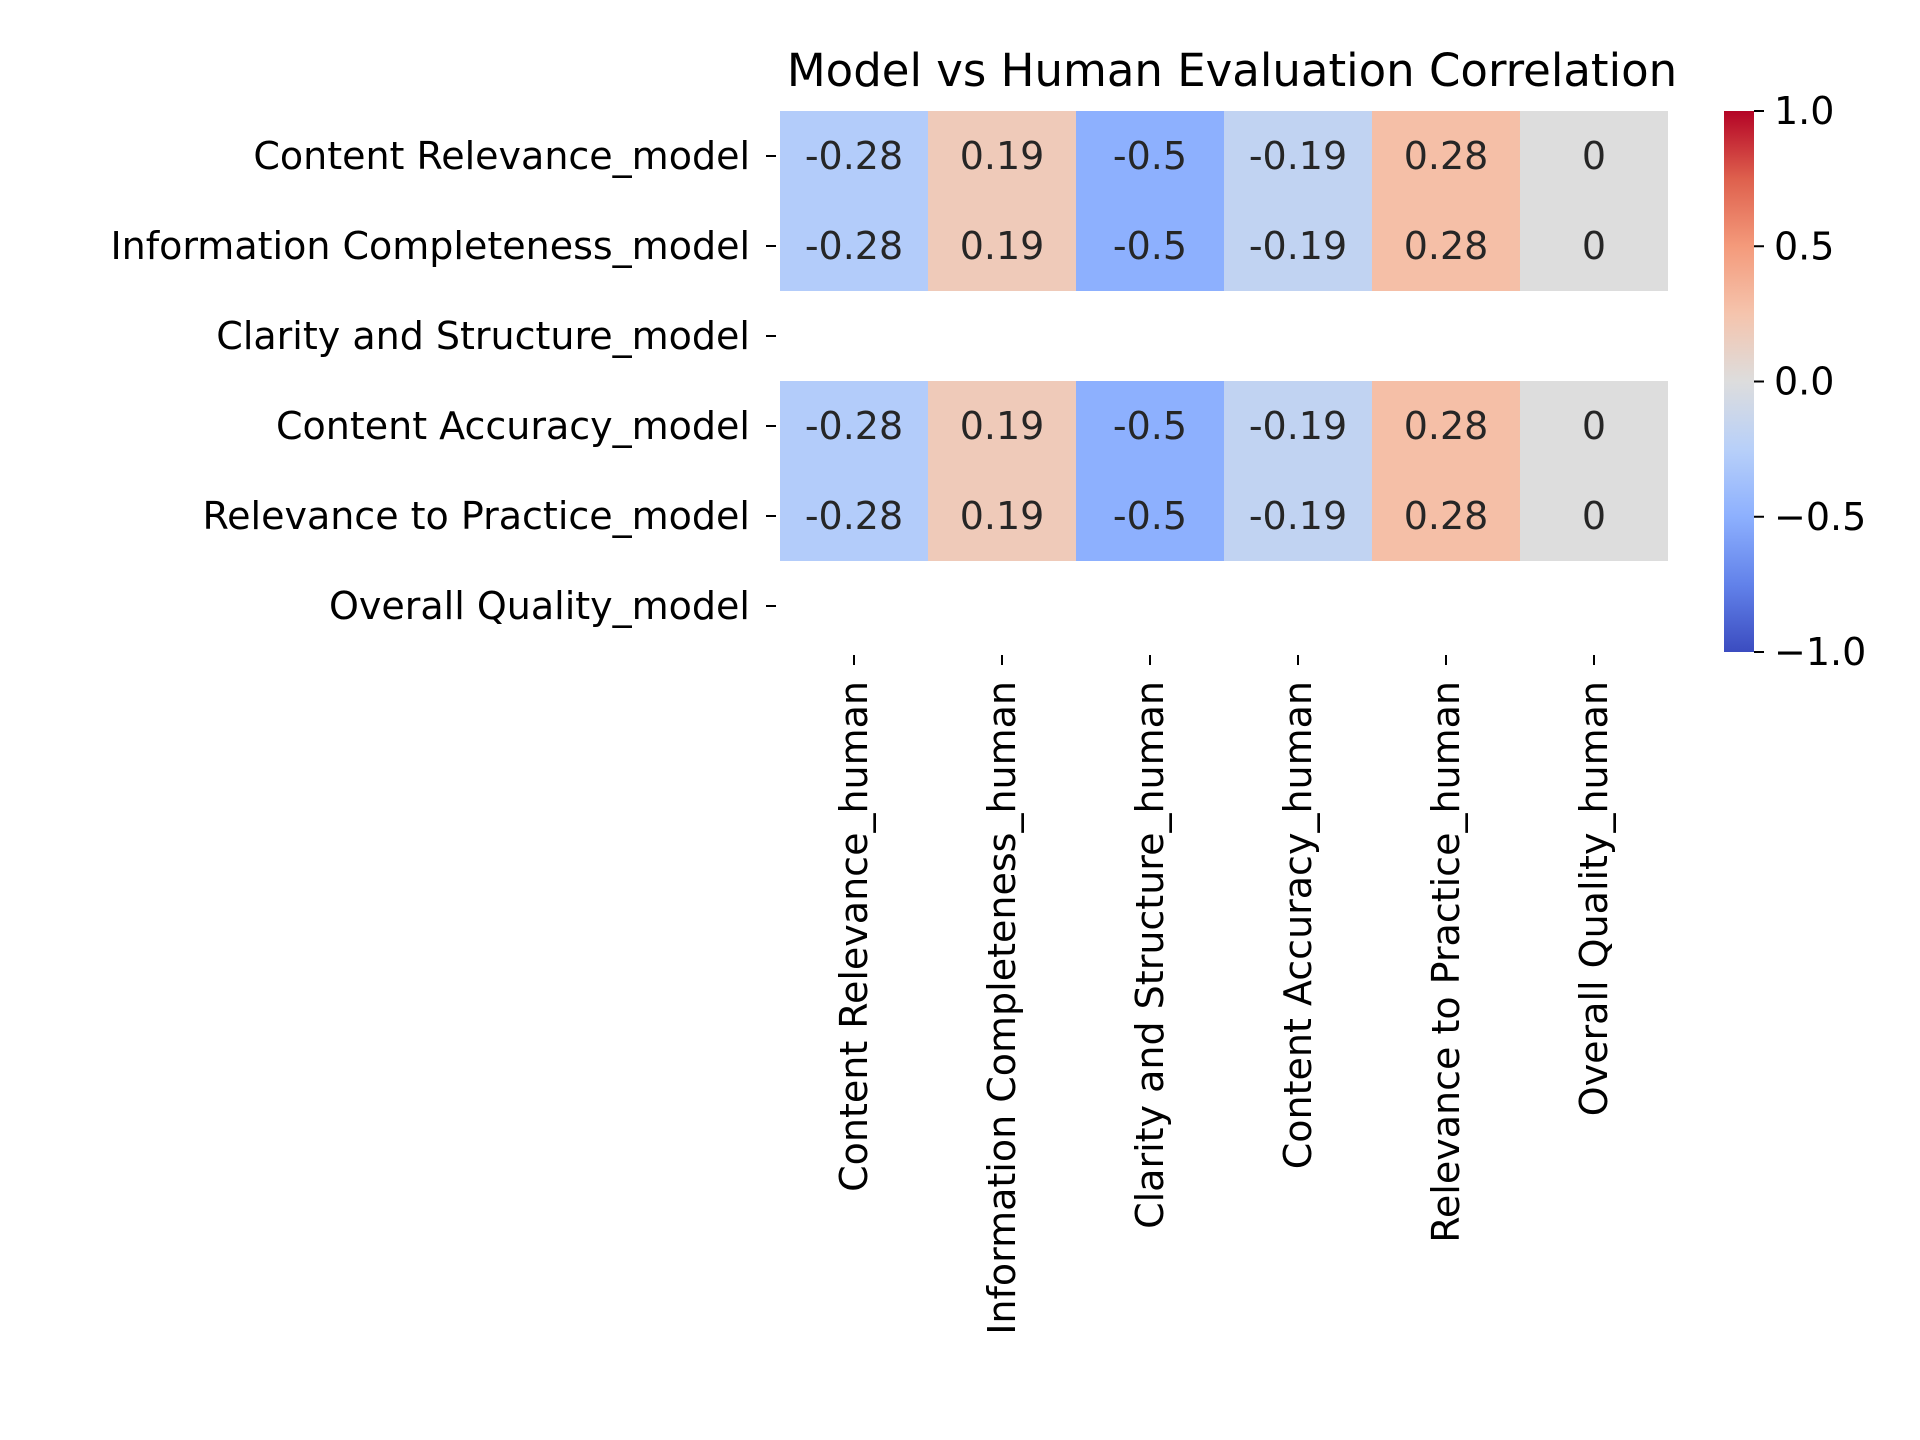 The height and width of the screenshot is (1440, 1920). What do you see at coordinates (483, 336) in the screenshot?
I see `row-label: Clarity and Structure_model` at bounding box center [483, 336].